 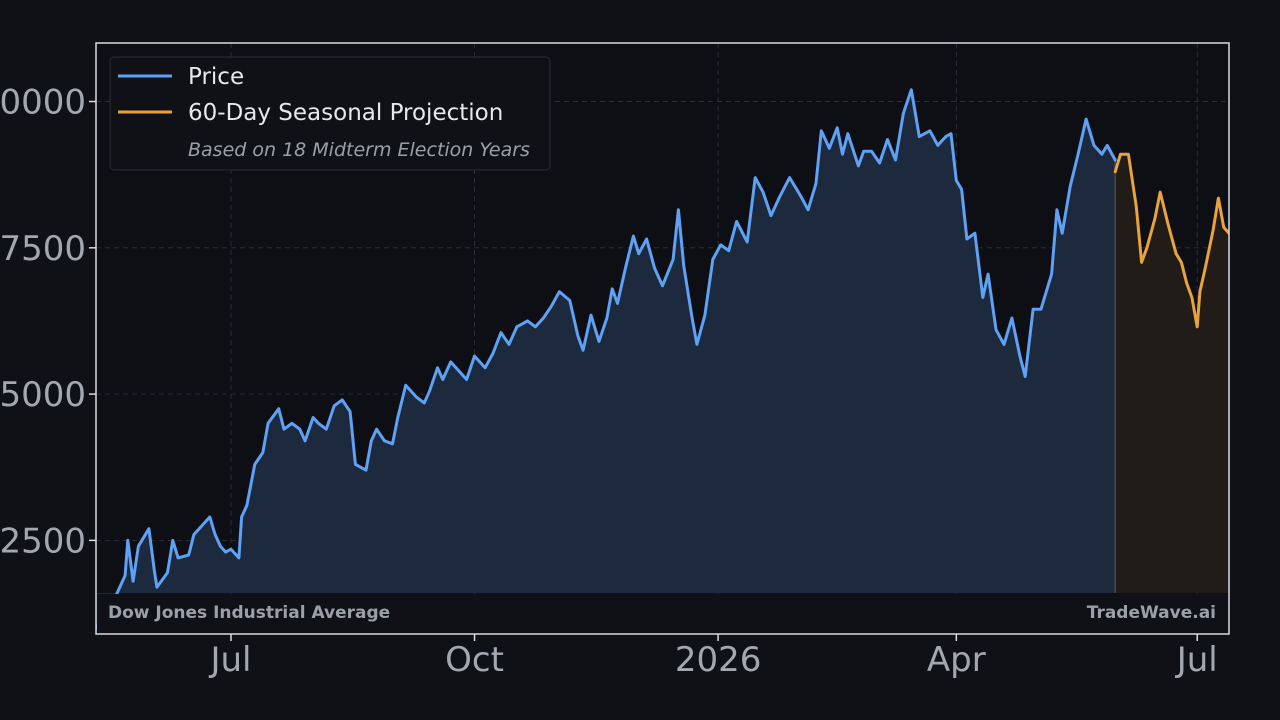 What do you see at coordinates (1151, 613) in the screenshot?
I see `footer-right-label: TradeWave.ai` at bounding box center [1151, 613].